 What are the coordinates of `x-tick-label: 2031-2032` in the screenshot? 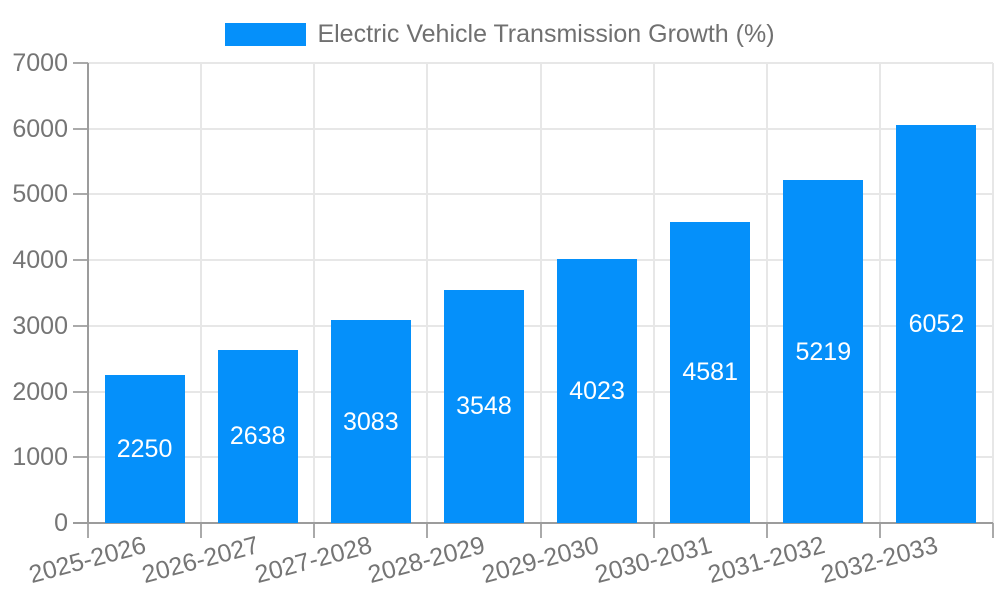 It's located at (766, 560).